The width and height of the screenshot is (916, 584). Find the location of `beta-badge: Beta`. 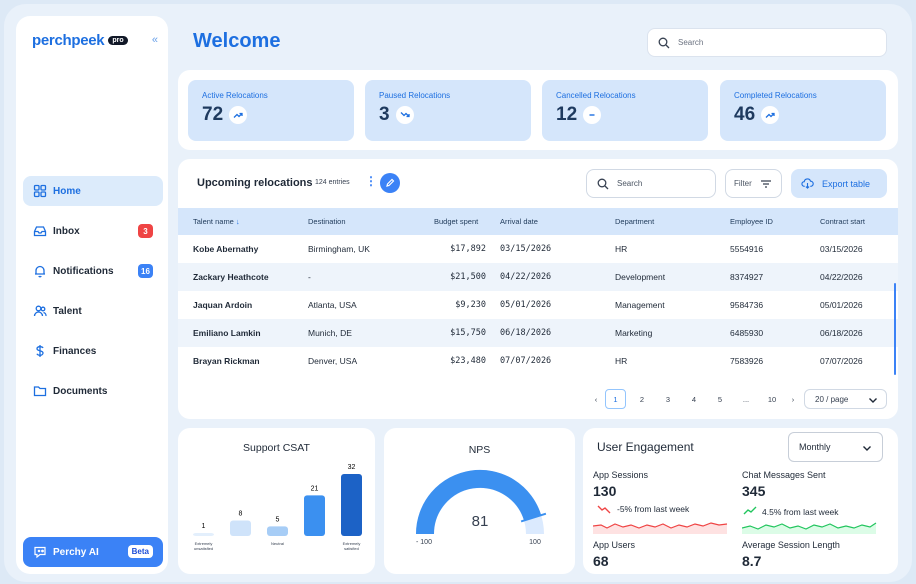

beta-badge: Beta is located at coordinates (140, 551).